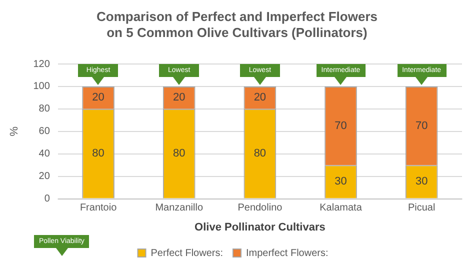 Image resolution: width=474 pixels, height=268 pixels. I want to click on x-tick-label: Frantoio, so click(99, 208).